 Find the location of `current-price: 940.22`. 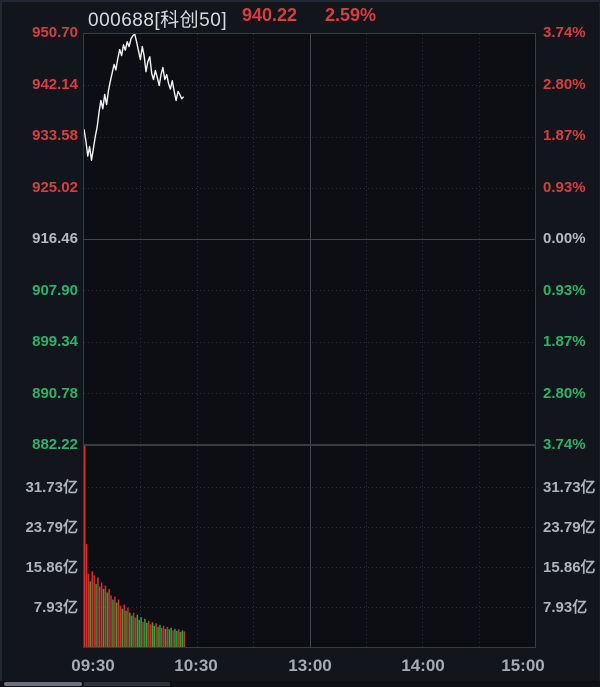

current-price: 940.22 is located at coordinates (270, 15).